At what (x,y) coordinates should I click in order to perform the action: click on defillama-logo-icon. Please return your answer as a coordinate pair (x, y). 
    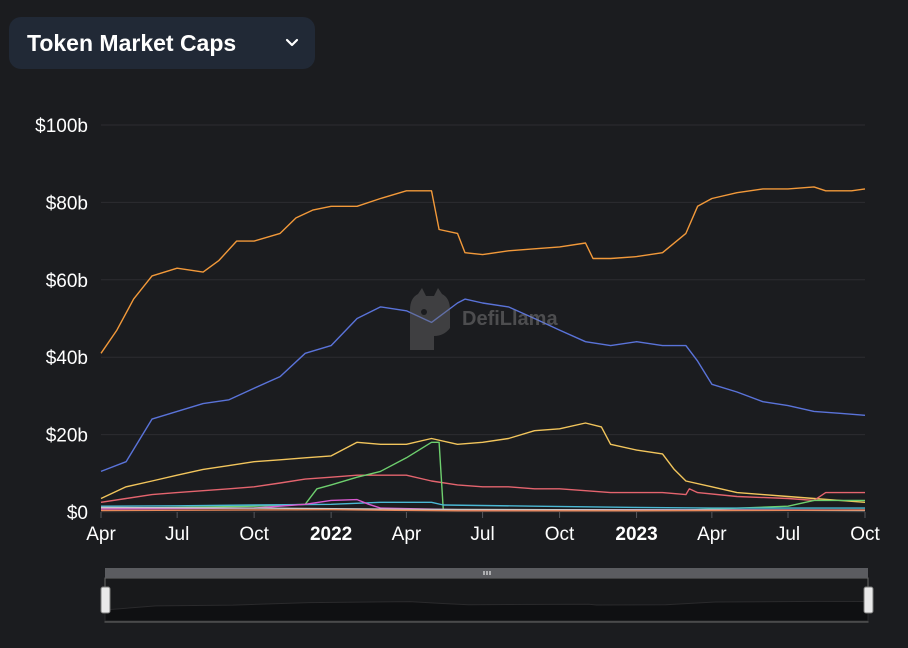
    Looking at the image, I should click on (430, 319).